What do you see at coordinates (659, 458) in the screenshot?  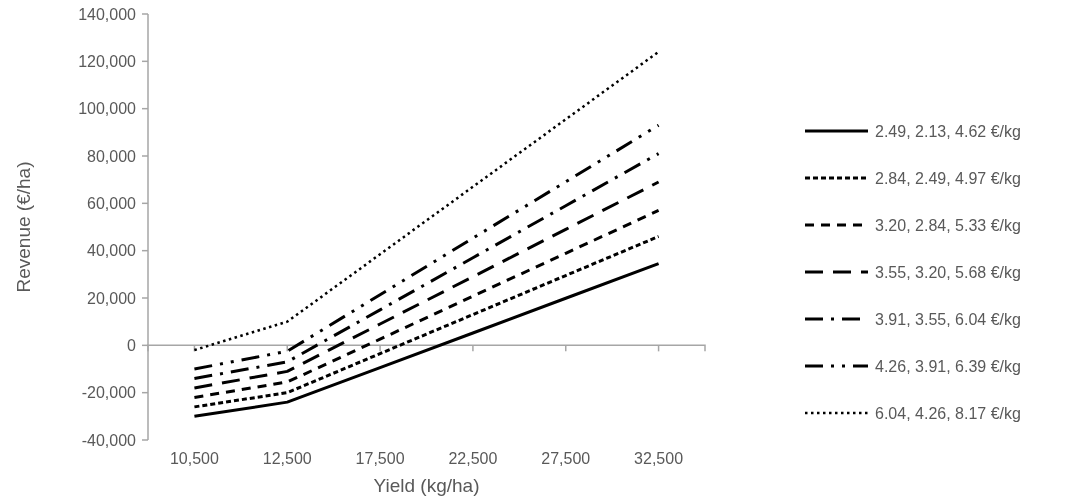 I see `x-tick-label: 32,500` at bounding box center [659, 458].